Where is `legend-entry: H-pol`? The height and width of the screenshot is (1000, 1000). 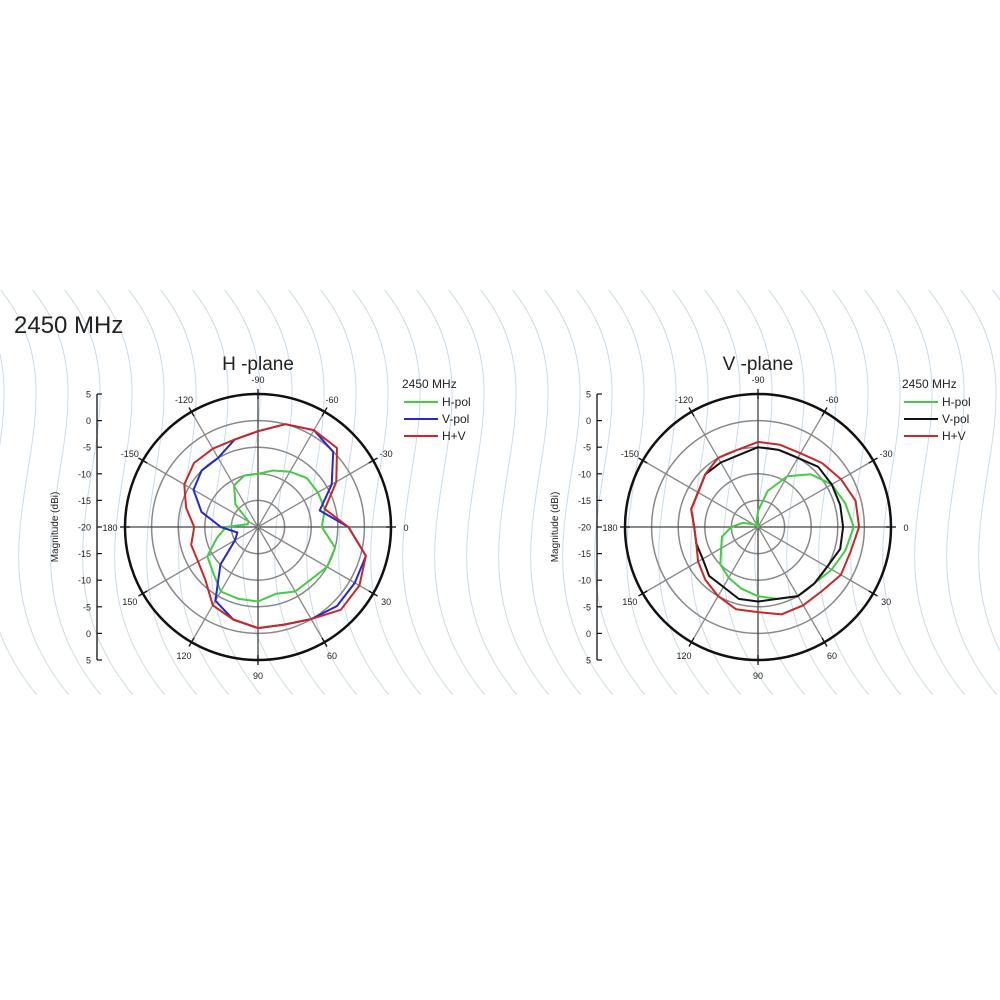
legend-entry: H-pol is located at coordinates (956, 402).